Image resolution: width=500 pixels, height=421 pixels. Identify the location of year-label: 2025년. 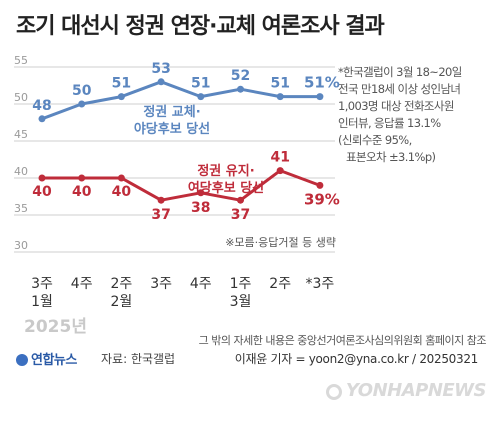
(55, 327).